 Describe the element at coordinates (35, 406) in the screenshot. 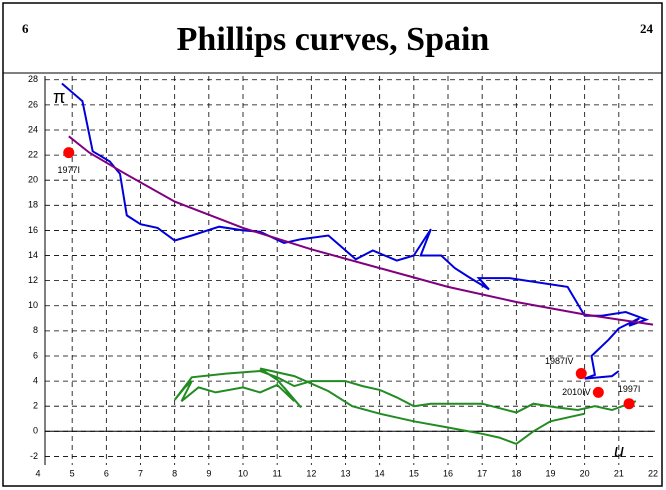

I see `y-tick-label: 2` at that location.